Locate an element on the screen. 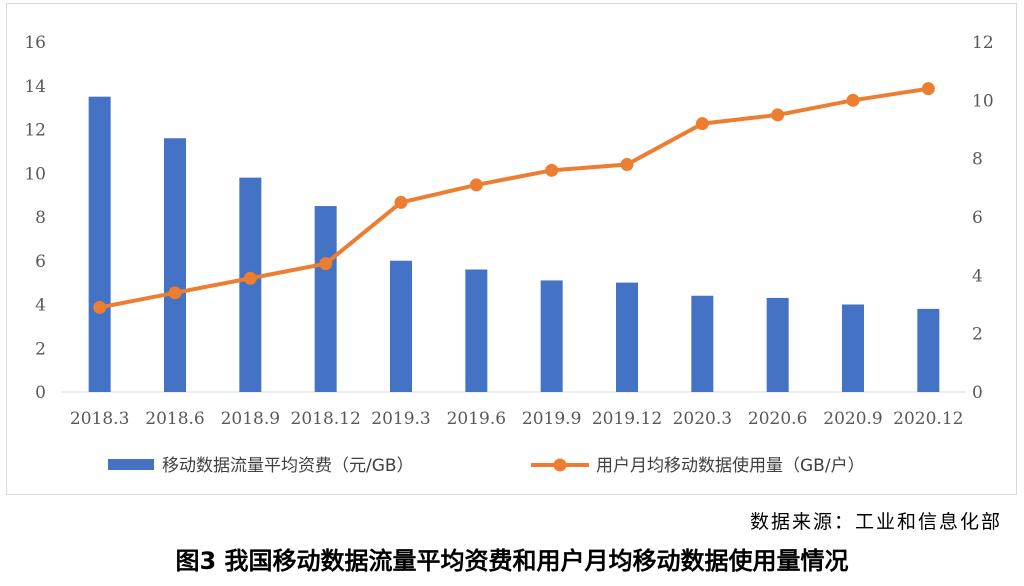 The image size is (1024, 586). y-left-tick-label: 8 is located at coordinates (40, 218).